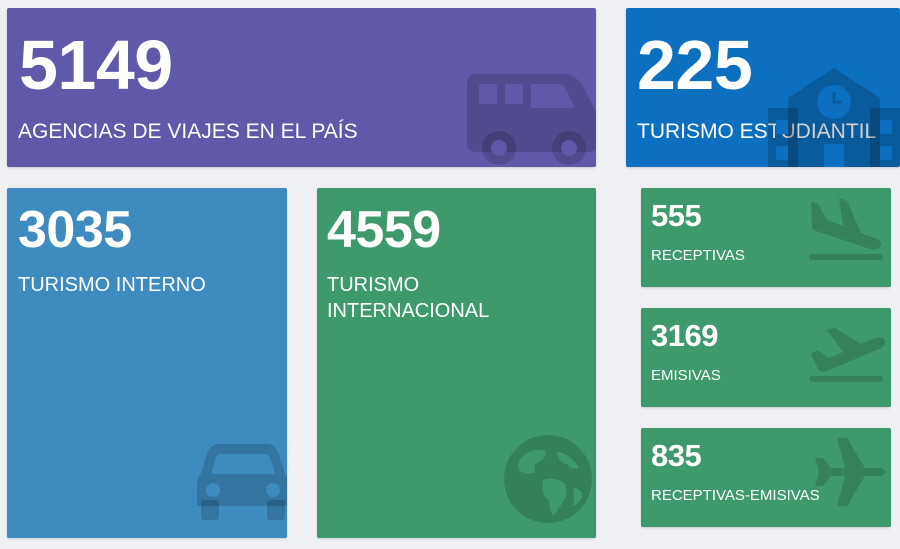 This screenshot has width=900, height=549. What do you see at coordinates (846, 230) in the screenshot?
I see `plane-arrival-icon` at bounding box center [846, 230].